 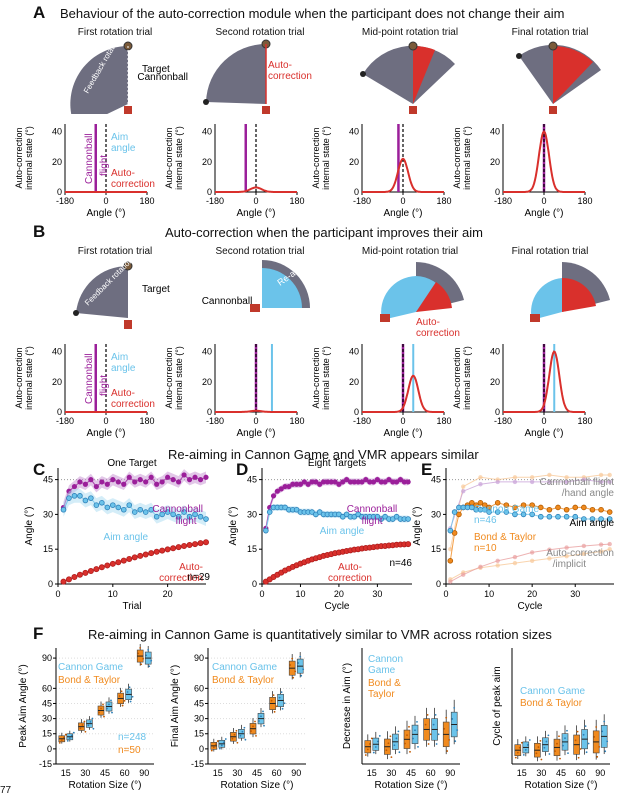 I want to click on autocorr-b3-2: correction, so click(x=438, y=332).